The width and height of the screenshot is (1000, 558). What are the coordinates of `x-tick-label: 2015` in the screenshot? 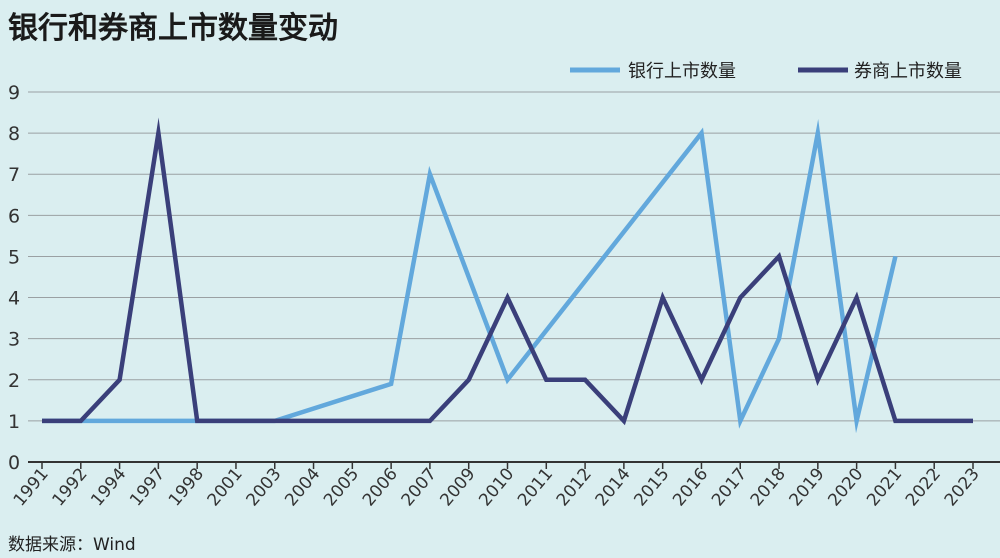 It's located at (651, 487).